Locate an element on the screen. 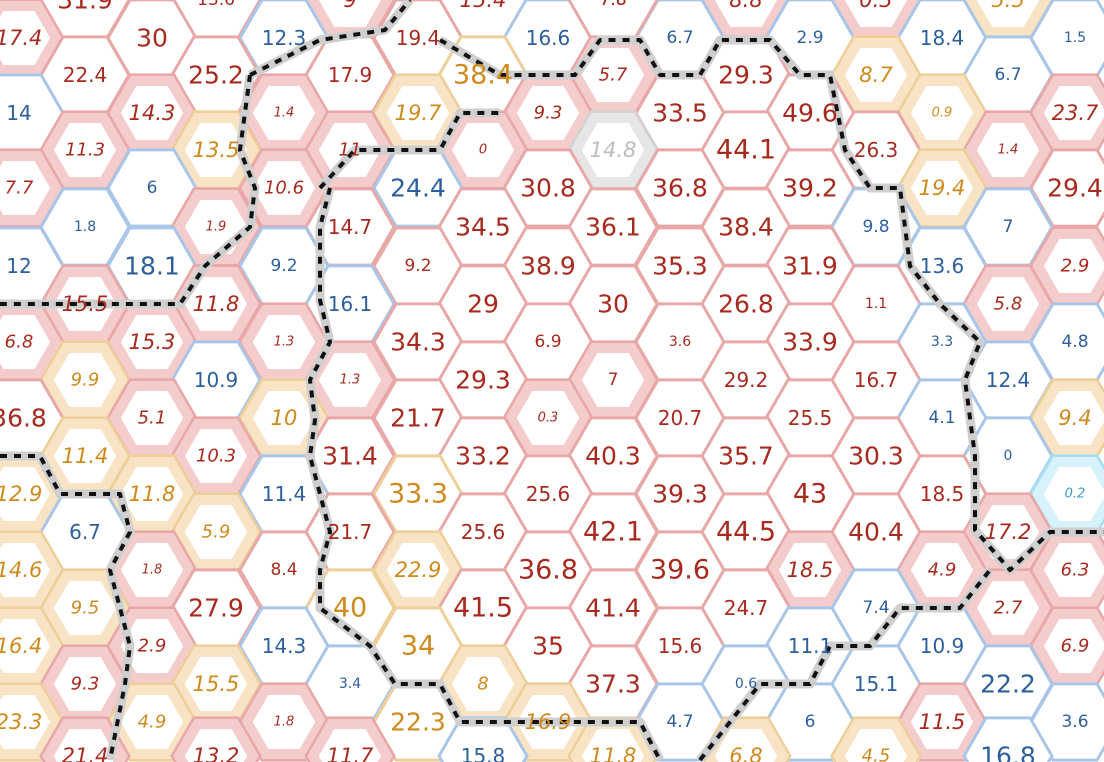 The width and height of the screenshot is (1104, 762). hex-value: 22.9 is located at coordinates (418, 570).